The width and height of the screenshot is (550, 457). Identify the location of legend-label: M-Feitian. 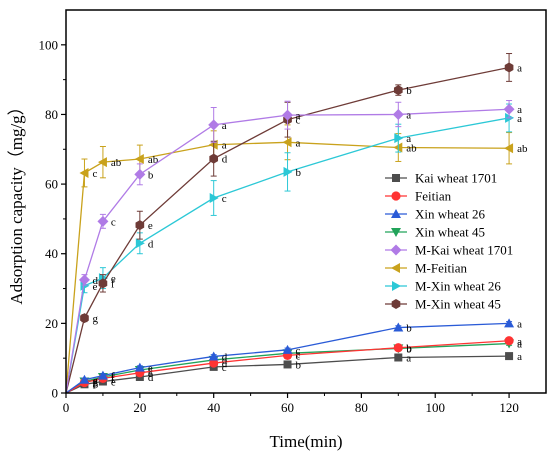
(441, 268).